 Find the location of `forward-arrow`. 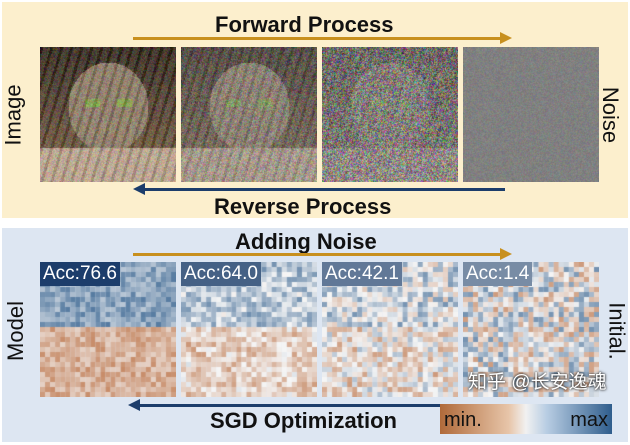

forward-arrow is located at coordinates (318, 38).